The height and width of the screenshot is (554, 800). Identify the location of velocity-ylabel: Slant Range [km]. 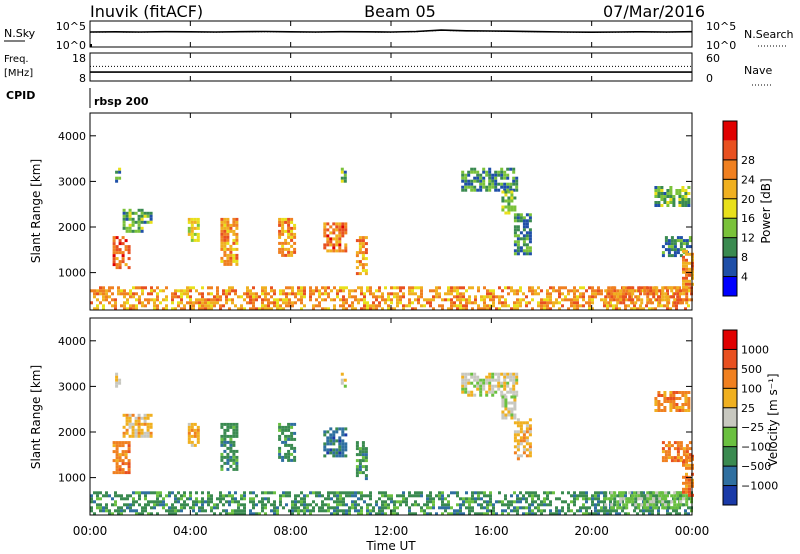
(36, 417).